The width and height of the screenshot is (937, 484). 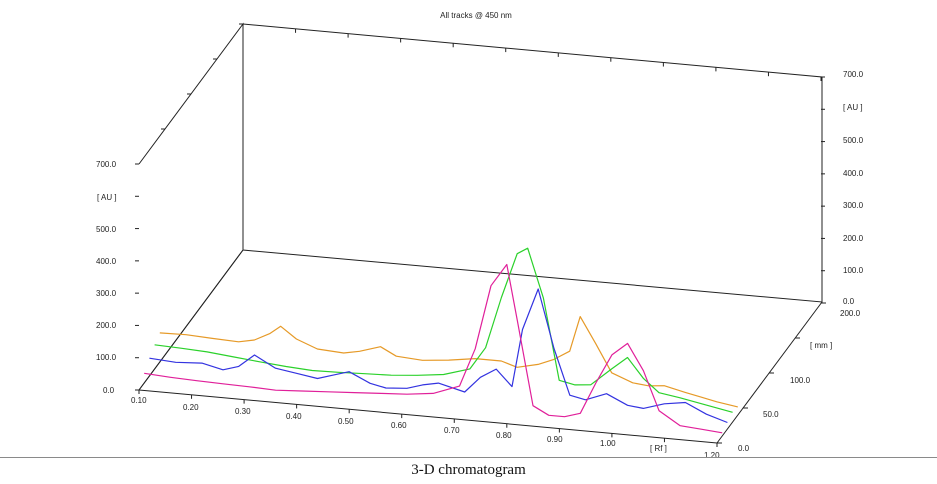 What do you see at coordinates (849, 301) in the screenshot?
I see `right-y-tick-0: 0.0` at bounding box center [849, 301].